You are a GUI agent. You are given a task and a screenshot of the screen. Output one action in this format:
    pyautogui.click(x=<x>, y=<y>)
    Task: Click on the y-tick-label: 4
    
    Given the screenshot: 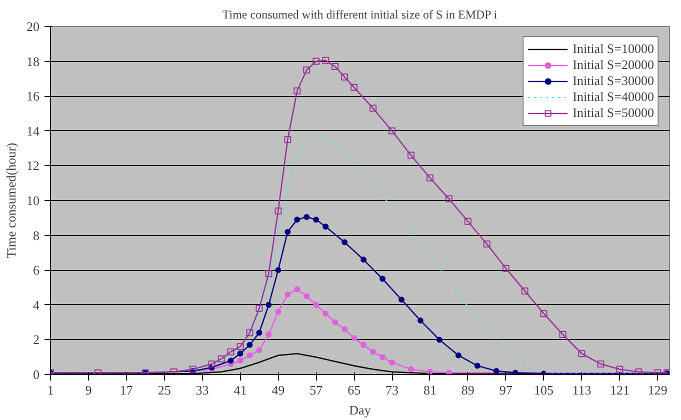 What is the action you would take?
    pyautogui.click(x=36, y=304)
    